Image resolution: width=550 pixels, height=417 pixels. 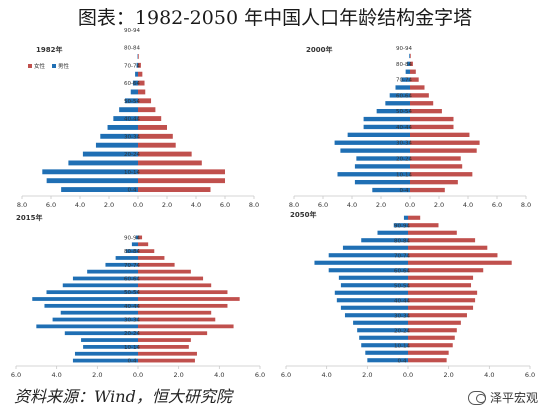 What do you see at coordinates (275, 18) in the screenshot?
I see `page-title: 图表：1982-2050 年中国人口年龄结构金字塔` at bounding box center [275, 18].